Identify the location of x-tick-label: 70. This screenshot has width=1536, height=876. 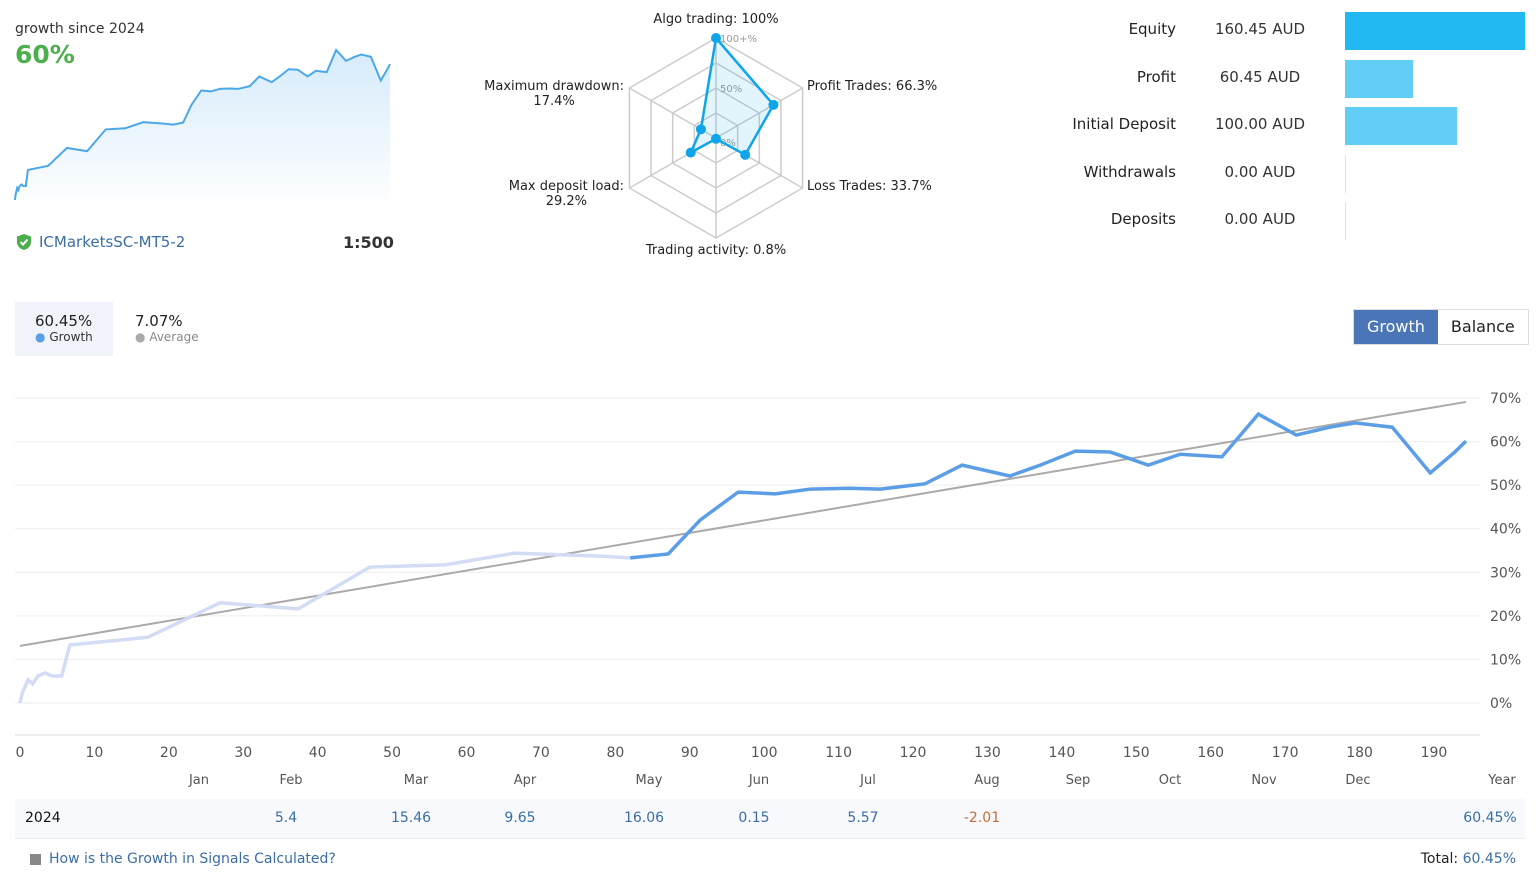
(541, 753).